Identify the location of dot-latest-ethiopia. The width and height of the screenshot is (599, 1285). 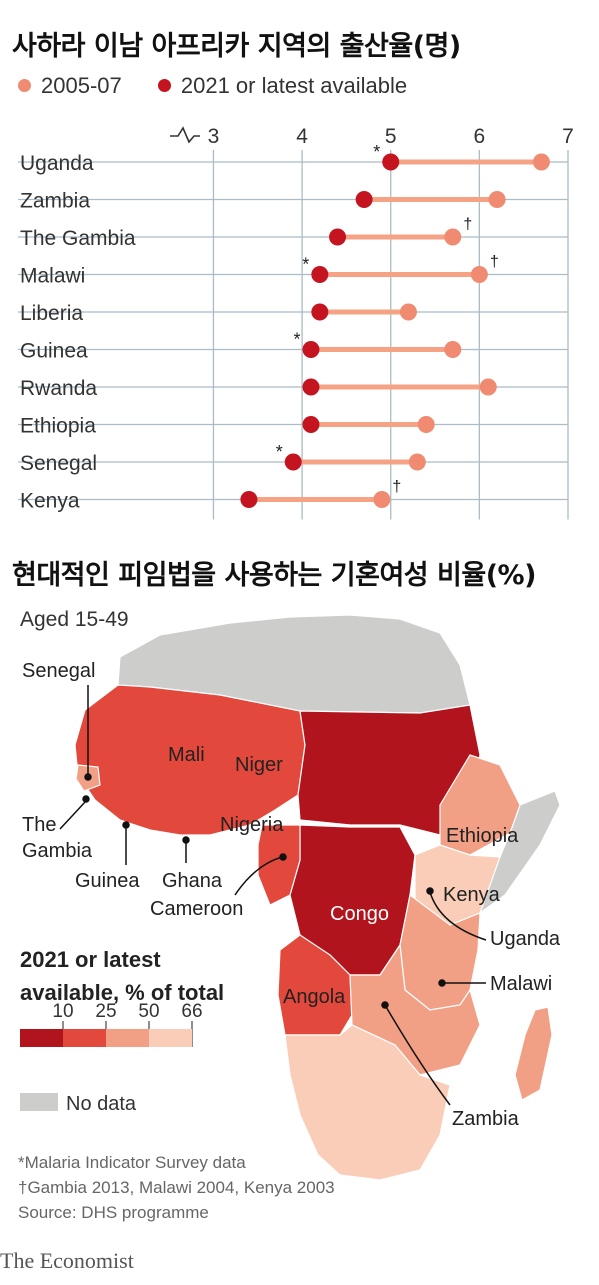
(311, 424).